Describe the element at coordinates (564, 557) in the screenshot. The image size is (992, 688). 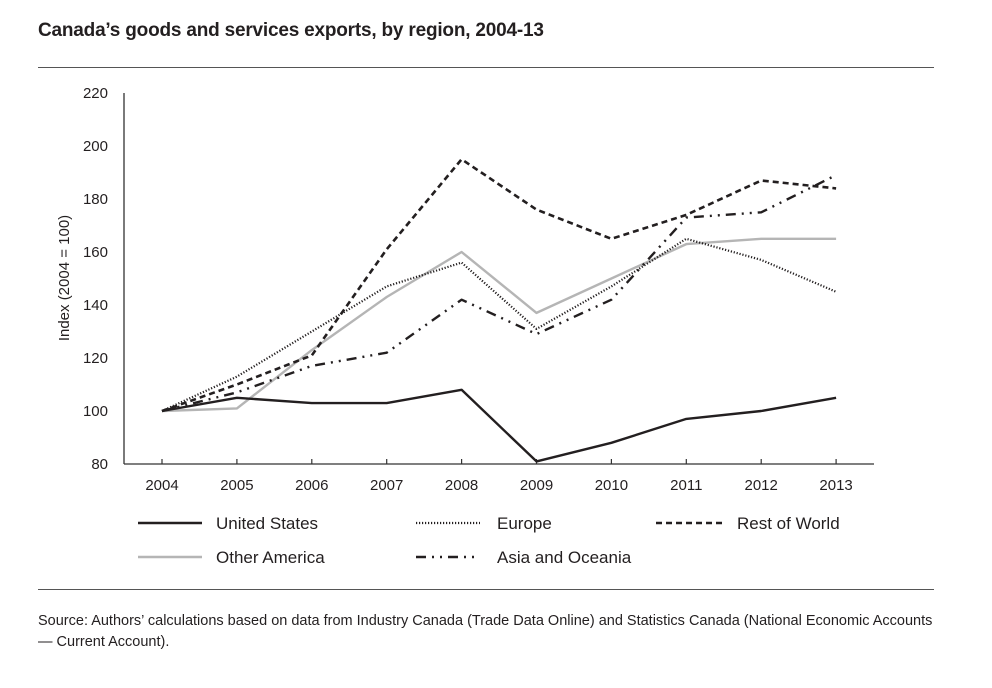
I see `legend-label: Asia and Oceania` at that location.